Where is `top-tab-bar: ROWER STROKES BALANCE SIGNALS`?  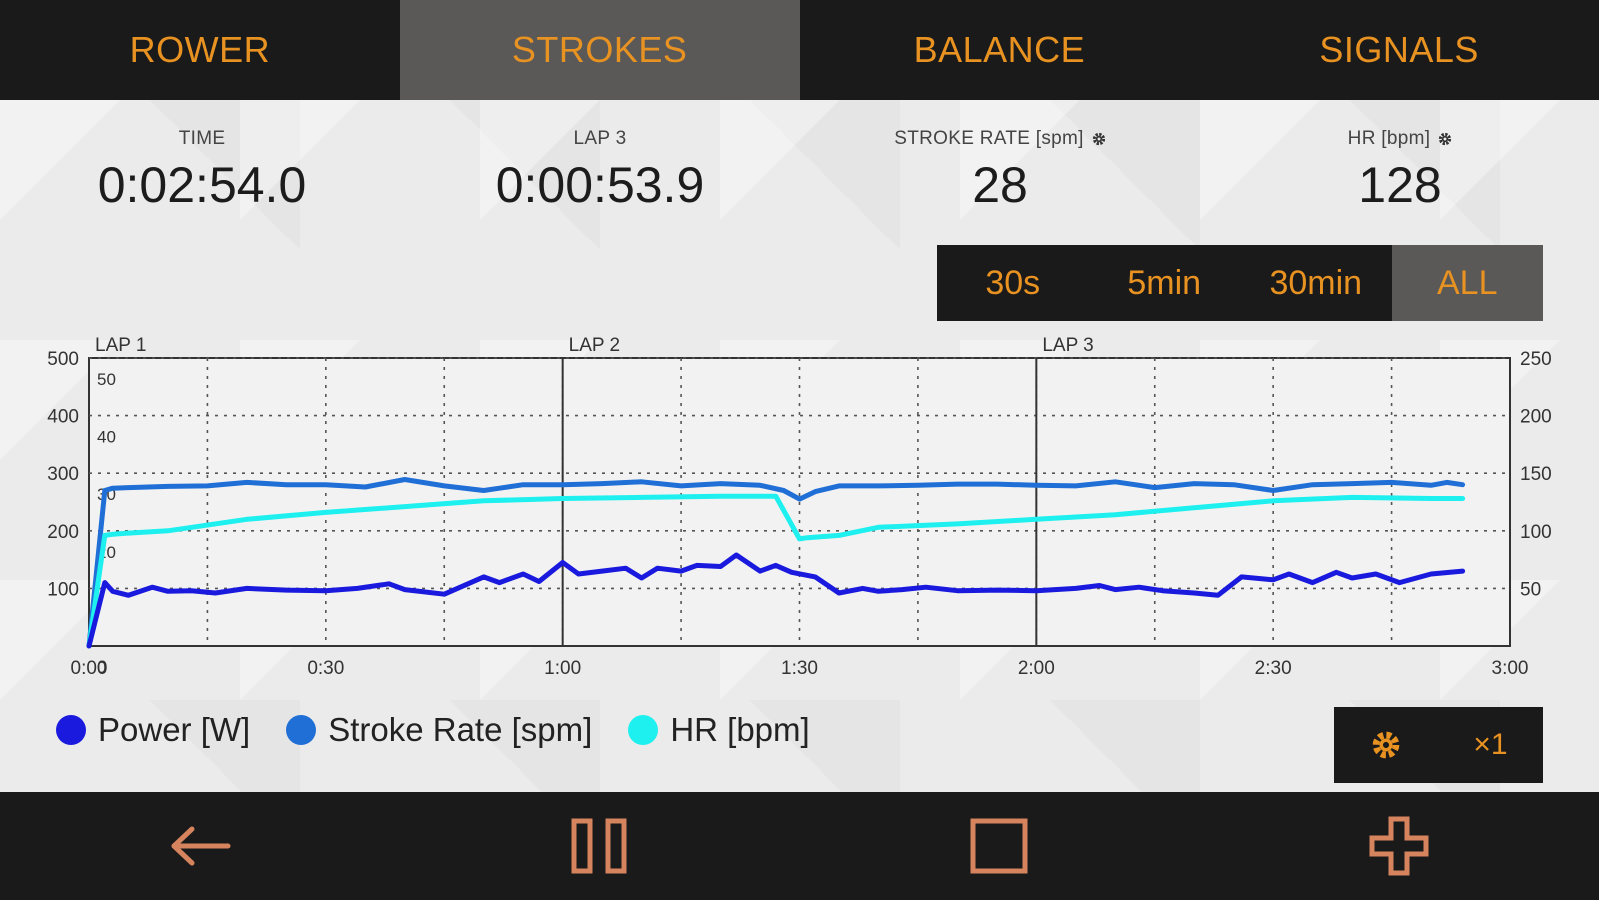 top-tab-bar: ROWER STROKES BALANCE SIGNALS is located at coordinates (799, 50).